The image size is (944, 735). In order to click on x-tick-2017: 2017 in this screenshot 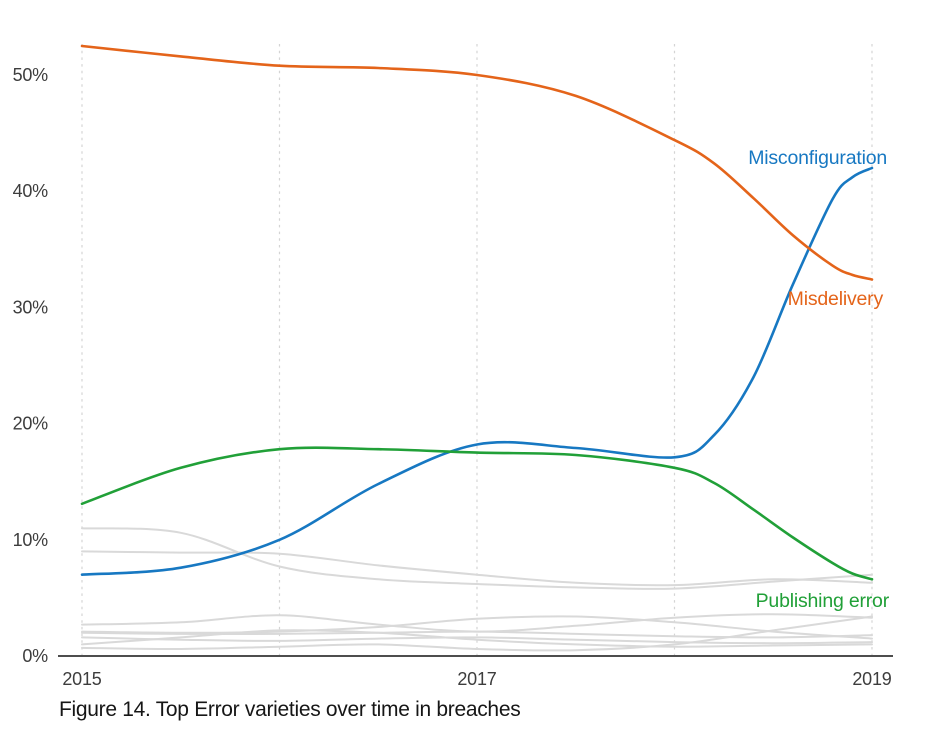, I will do `click(476, 679)`.